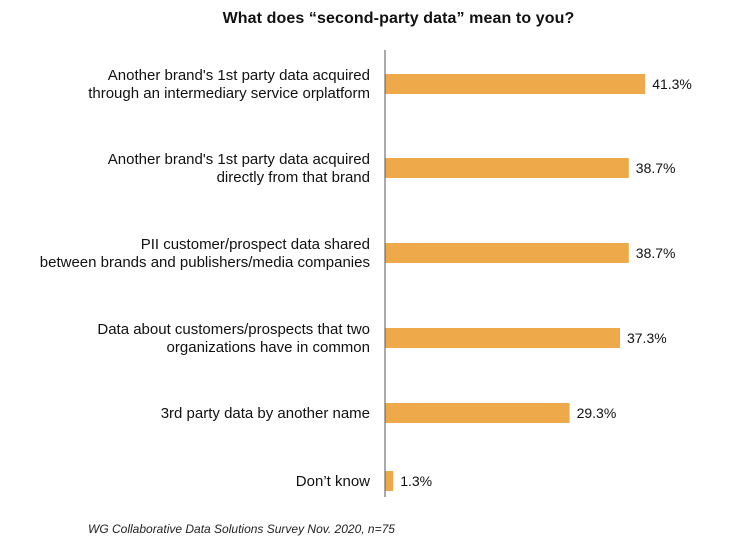 This screenshot has width=729, height=547. I want to click on value-label-2: 38.7%, so click(656, 168).